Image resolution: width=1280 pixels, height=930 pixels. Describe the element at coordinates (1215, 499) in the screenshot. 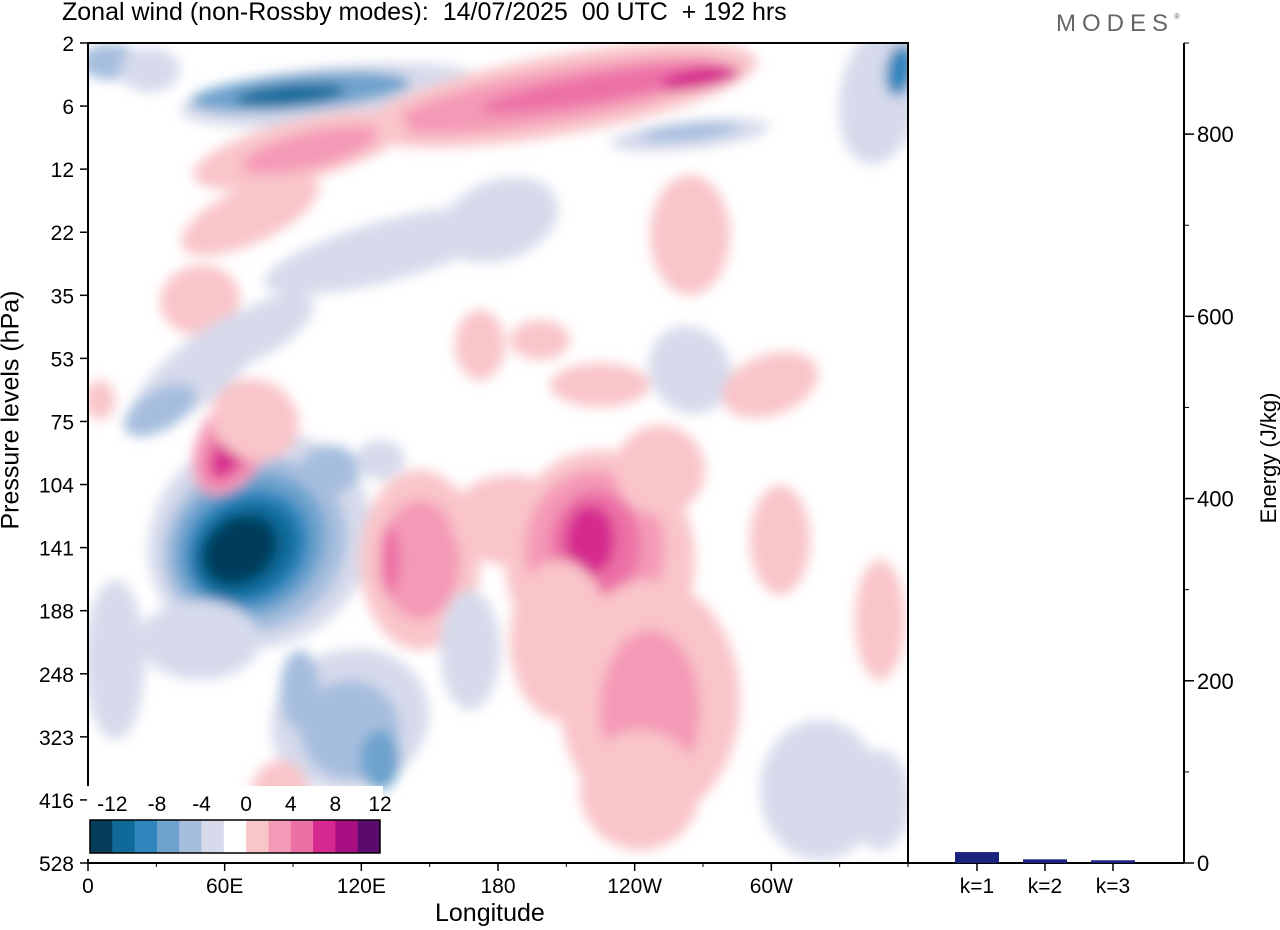

I see `energy-tick-label: 400` at that location.